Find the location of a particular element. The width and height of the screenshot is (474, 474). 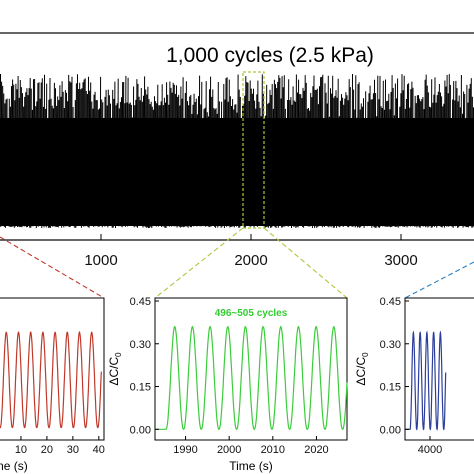

center-inset-series is located at coordinates (251, 378).